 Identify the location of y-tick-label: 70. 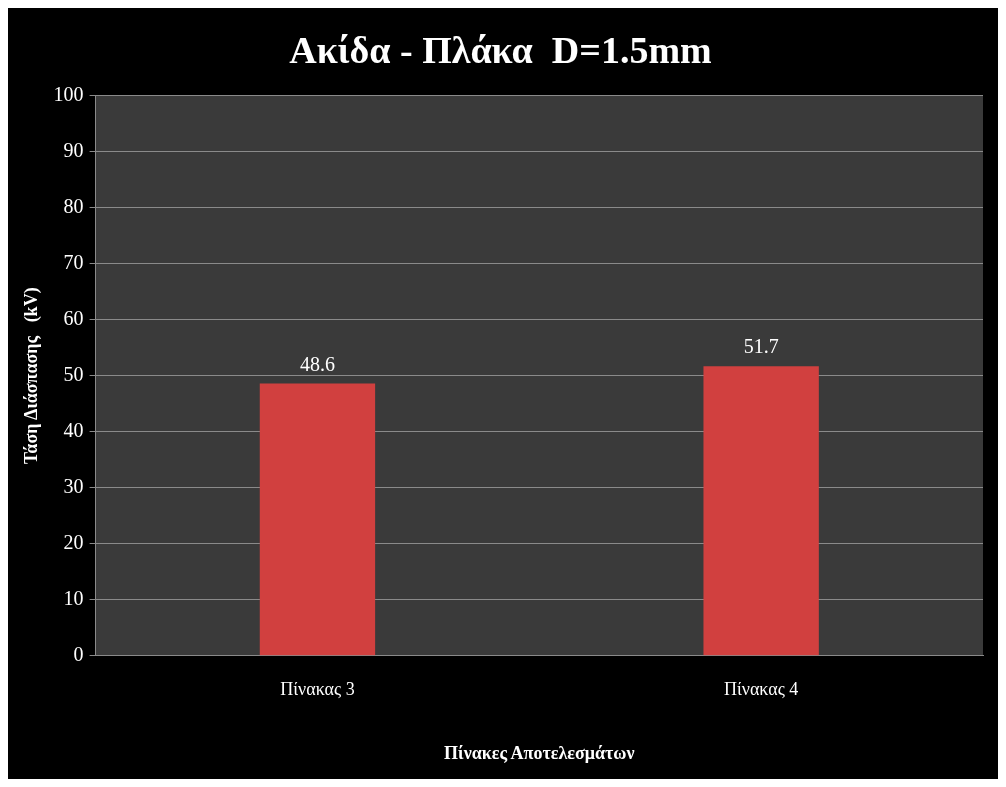
(73, 261).